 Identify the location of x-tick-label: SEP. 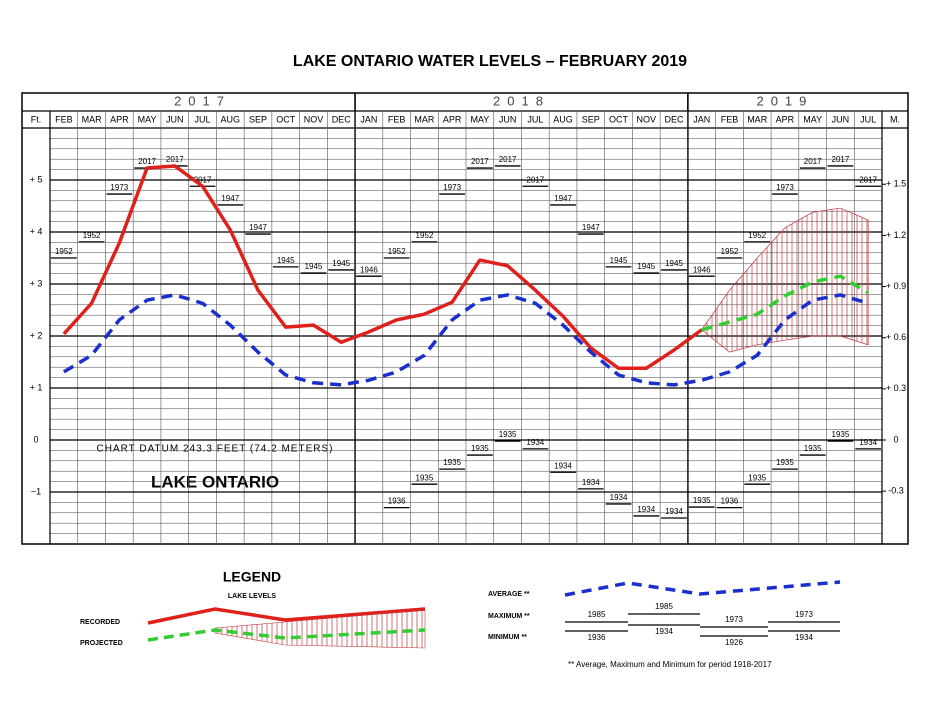
(591, 119).